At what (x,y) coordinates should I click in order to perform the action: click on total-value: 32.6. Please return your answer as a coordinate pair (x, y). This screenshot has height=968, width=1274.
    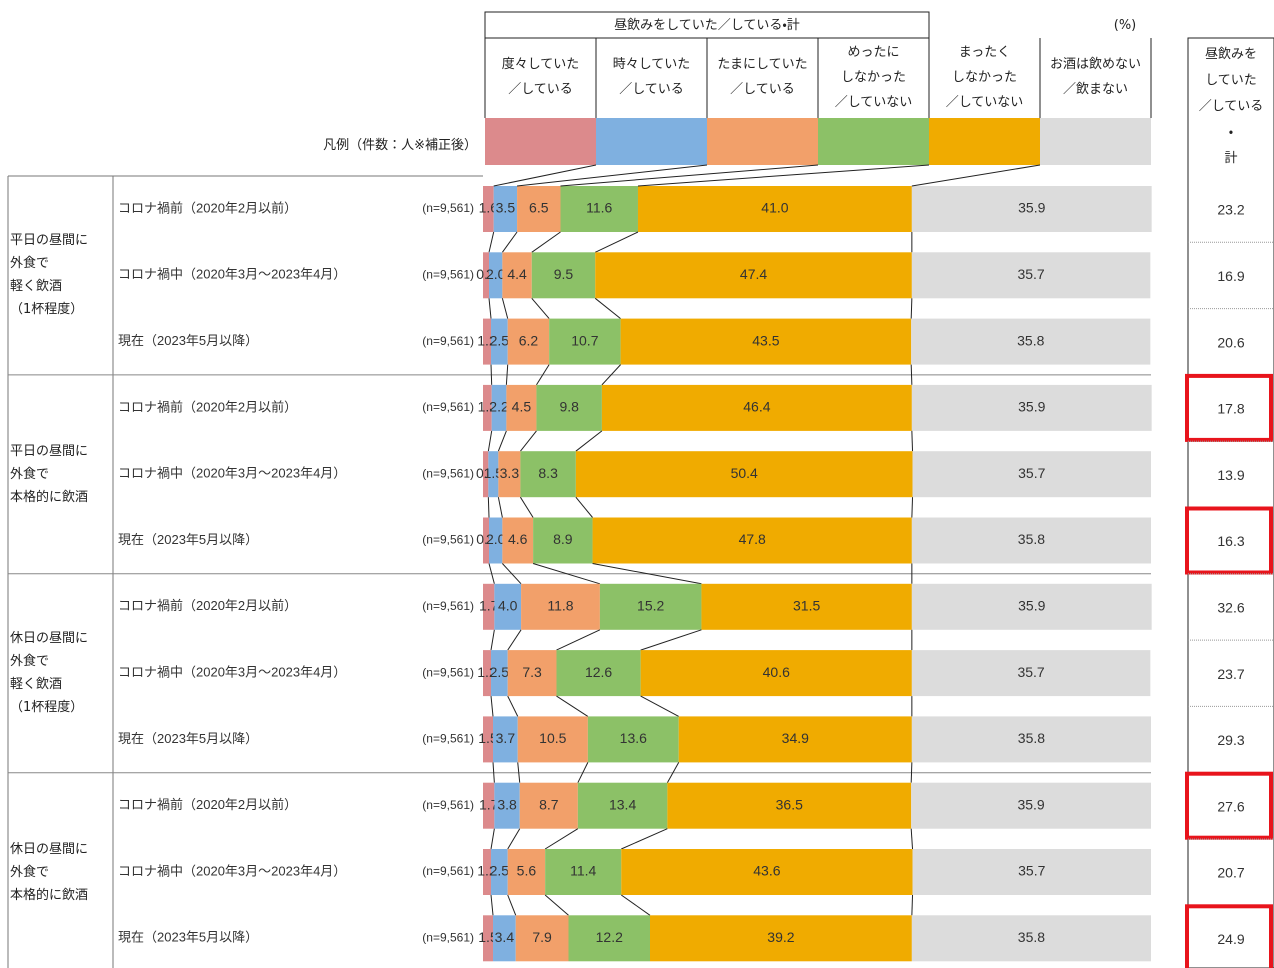
    Looking at the image, I should click on (1230, 608).